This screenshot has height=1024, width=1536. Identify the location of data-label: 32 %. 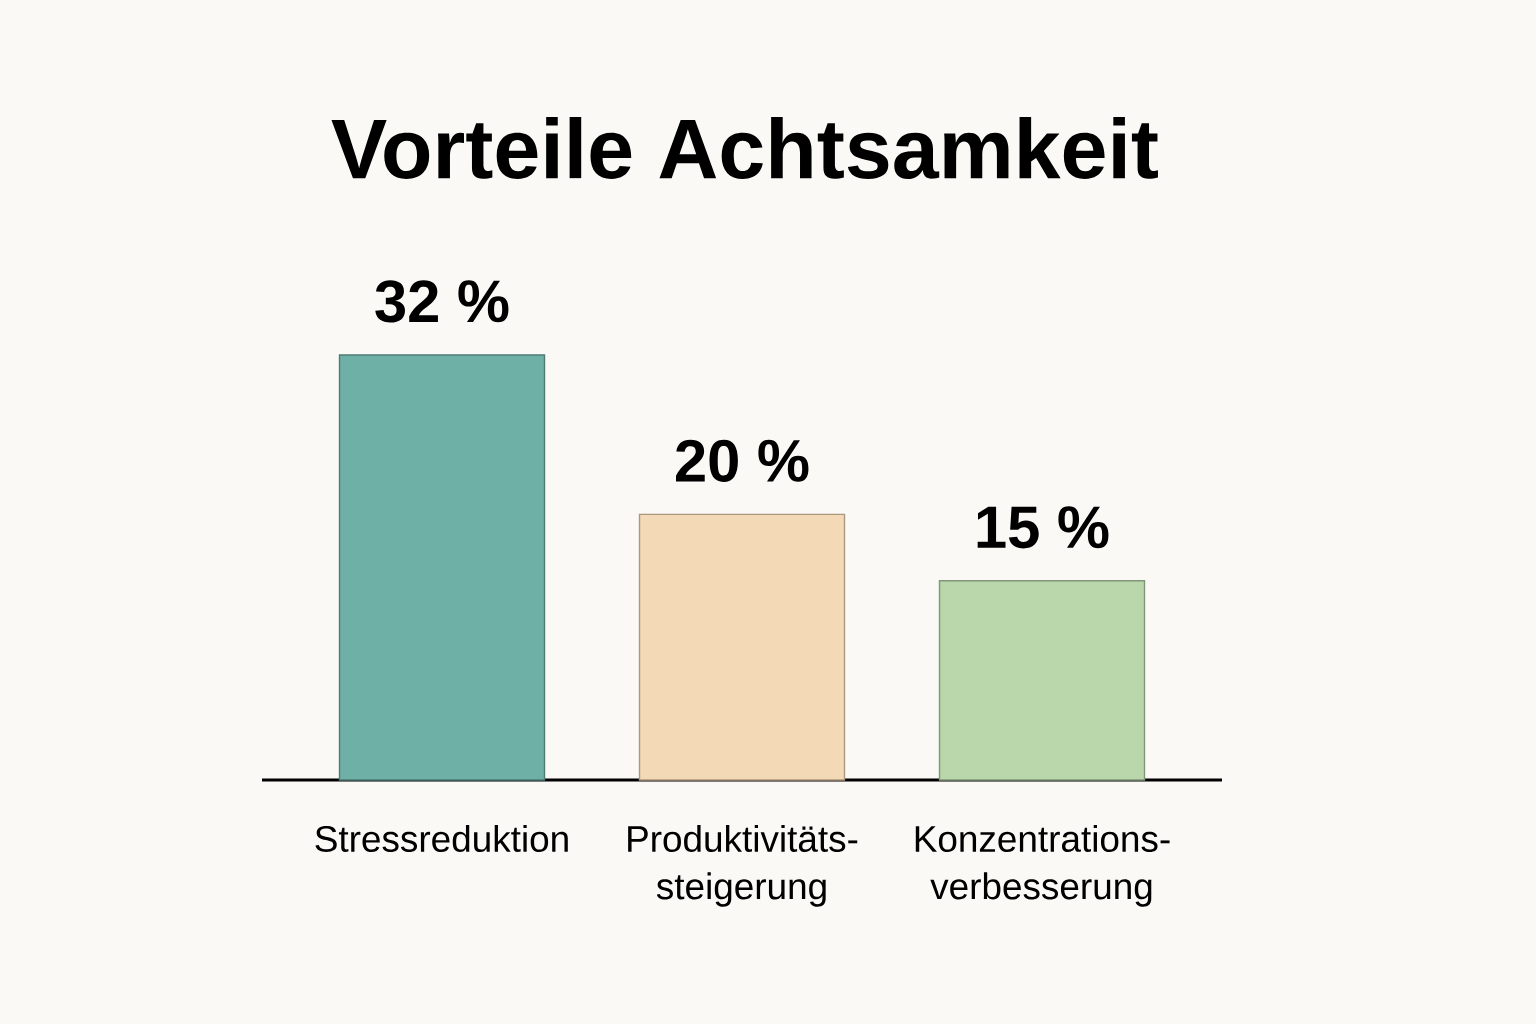
(442, 301).